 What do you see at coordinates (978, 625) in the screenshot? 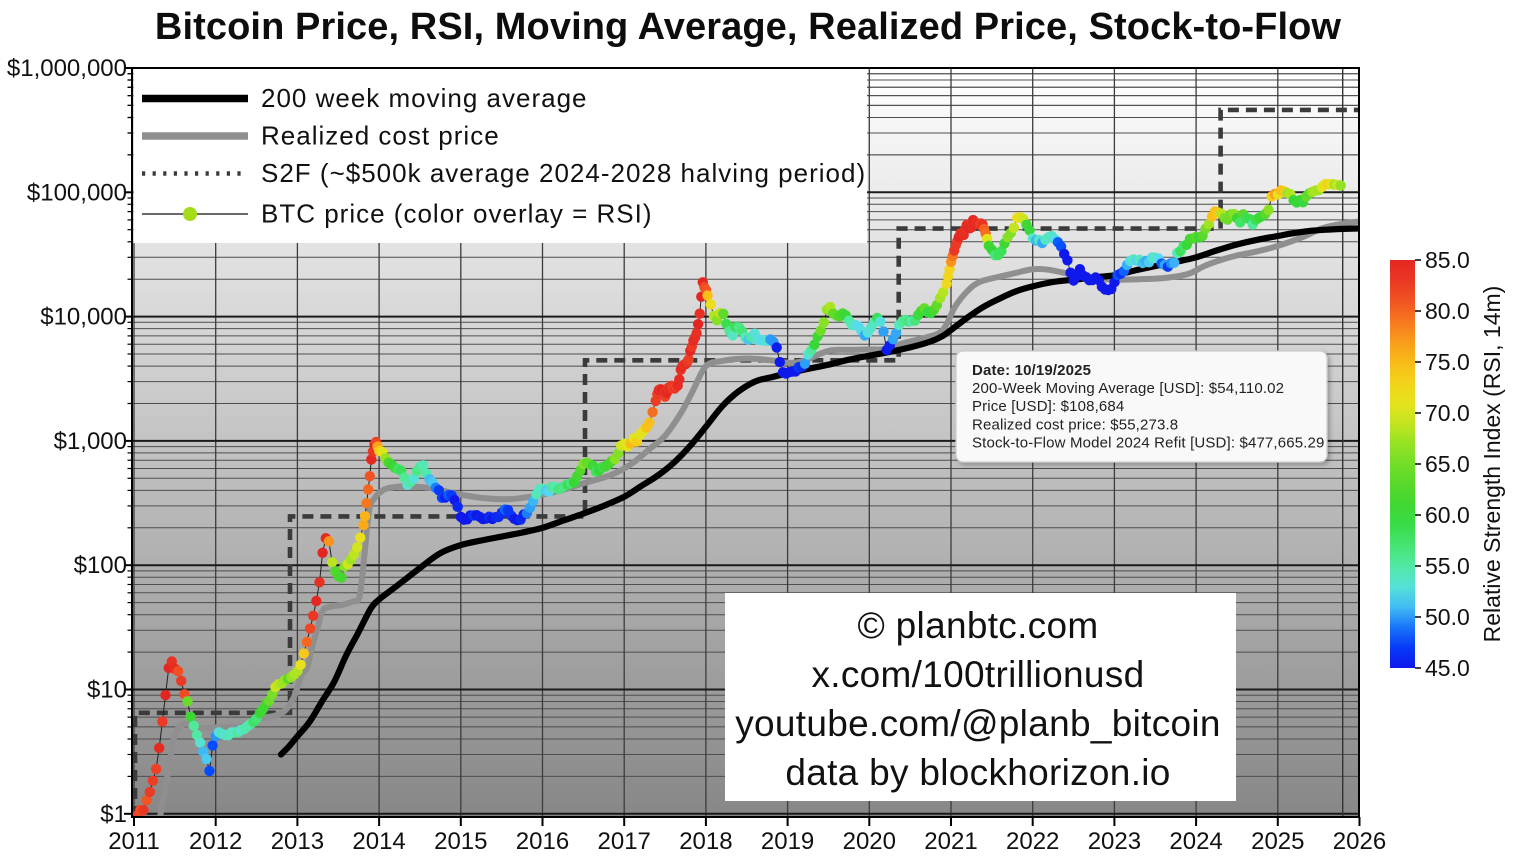
I see `svg-text: © planbtc.com` at bounding box center [978, 625].